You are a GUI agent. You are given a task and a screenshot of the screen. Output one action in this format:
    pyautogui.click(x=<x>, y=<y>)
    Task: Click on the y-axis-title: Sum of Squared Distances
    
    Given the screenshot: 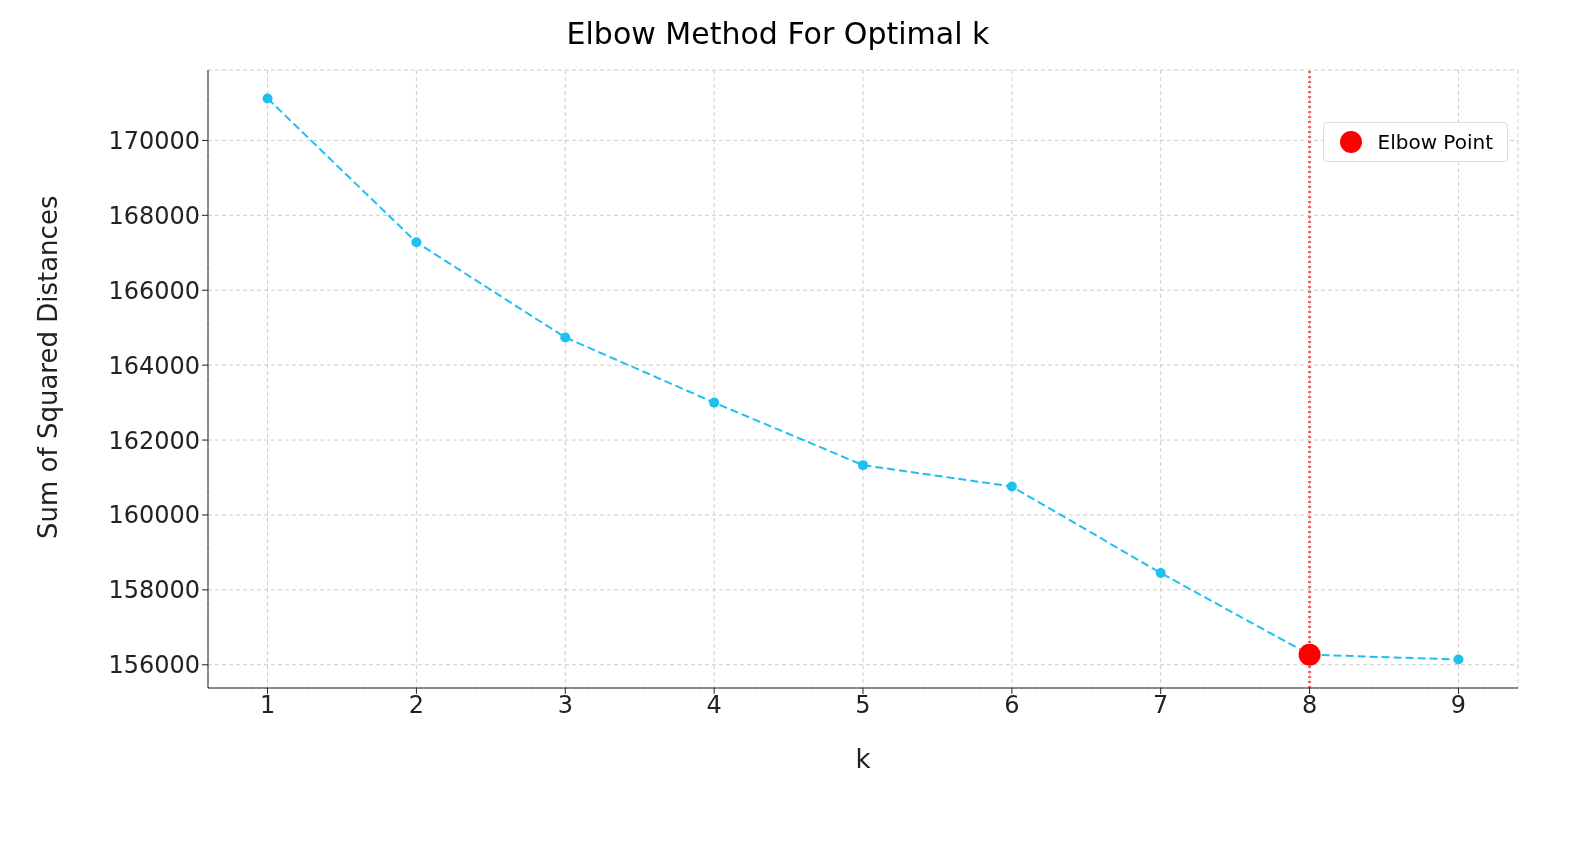 What is the action you would take?
    pyautogui.click(x=48, y=367)
    